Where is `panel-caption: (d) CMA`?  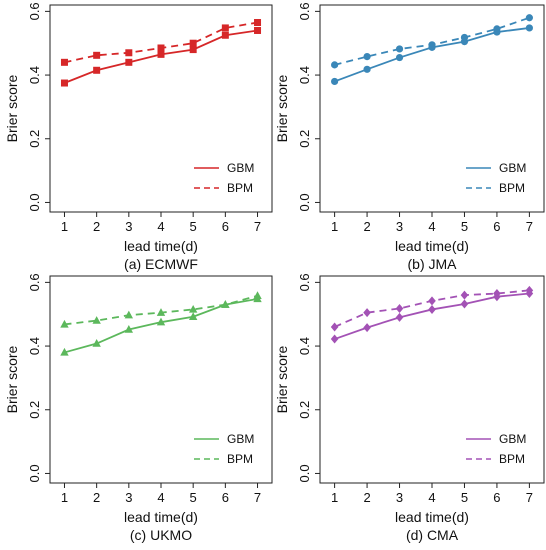 panel-caption: (d) CMA is located at coordinates (432, 535).